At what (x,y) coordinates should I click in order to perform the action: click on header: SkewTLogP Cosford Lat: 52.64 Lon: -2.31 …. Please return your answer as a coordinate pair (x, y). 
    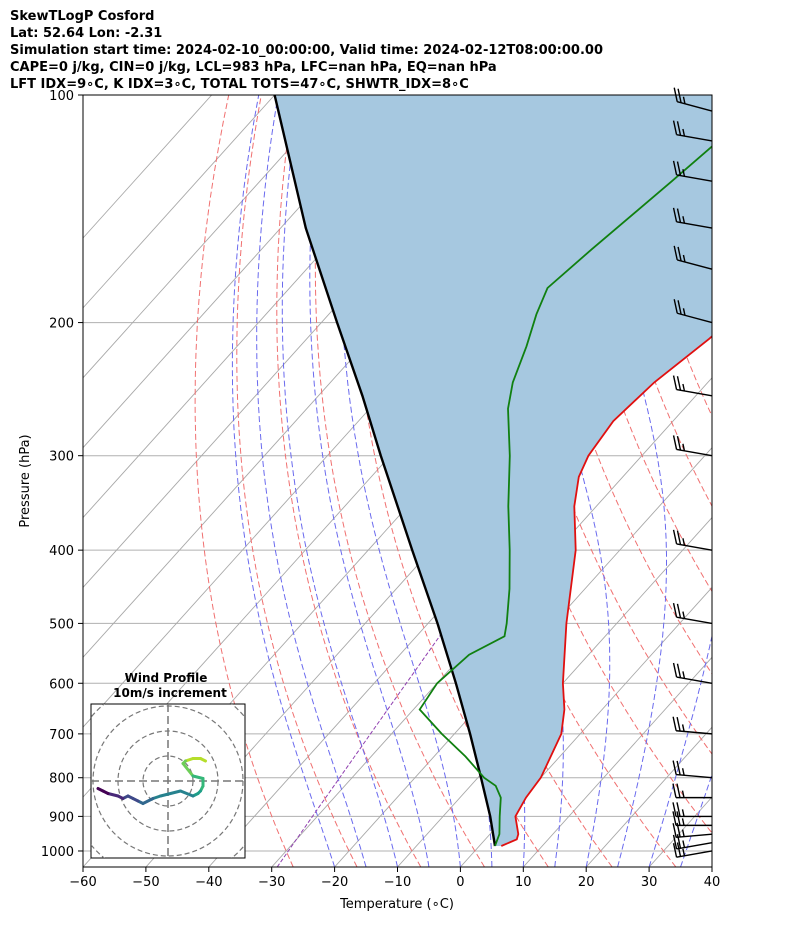
    Looking at the image, I should click on (306, 50).